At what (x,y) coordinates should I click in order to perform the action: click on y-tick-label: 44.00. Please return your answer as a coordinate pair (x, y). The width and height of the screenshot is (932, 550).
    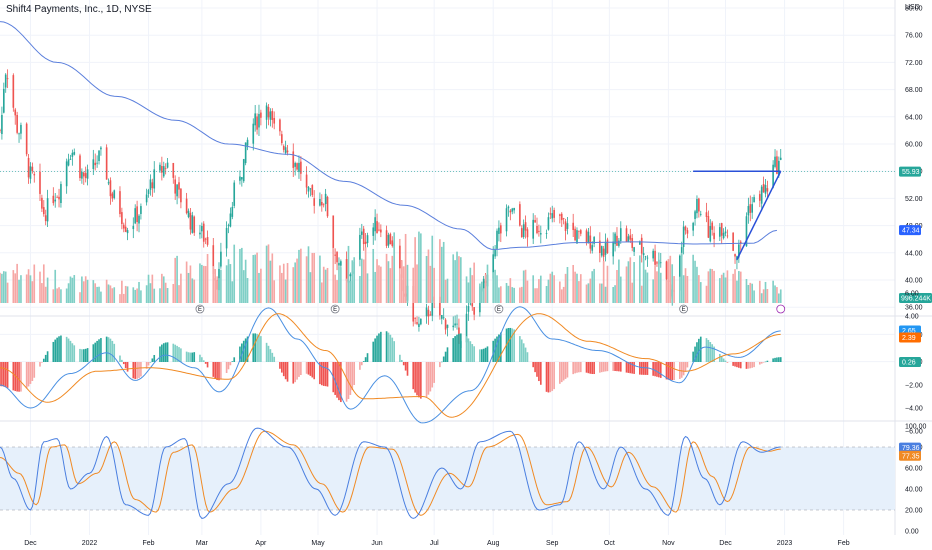
    Looking at the image, I should click on (914, 253).